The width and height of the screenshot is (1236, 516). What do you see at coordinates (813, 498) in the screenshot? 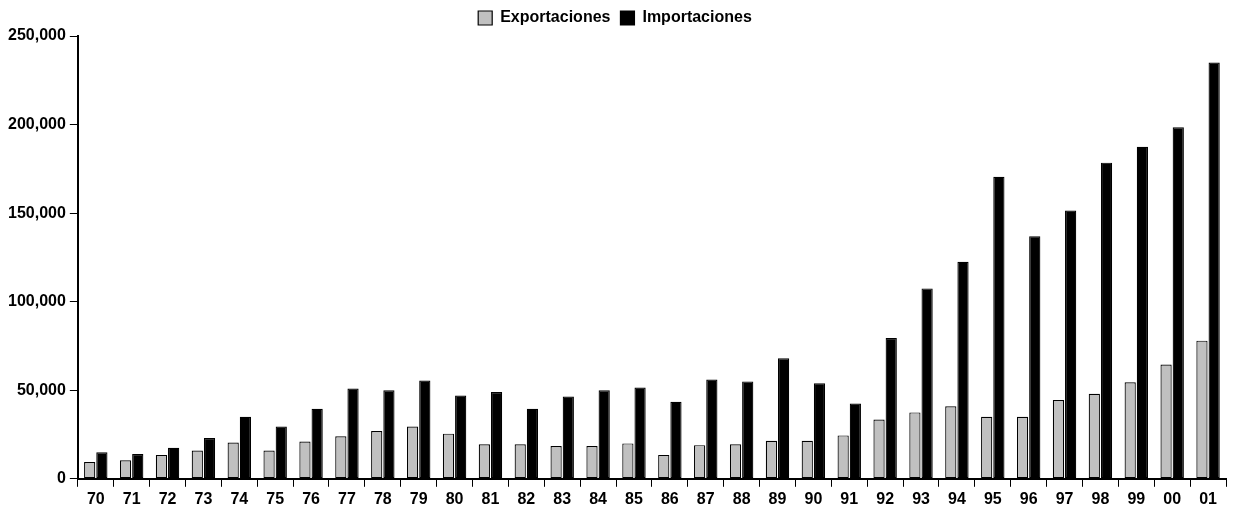
I see `x-tick-label: 90` at bounding box center [813, 498].